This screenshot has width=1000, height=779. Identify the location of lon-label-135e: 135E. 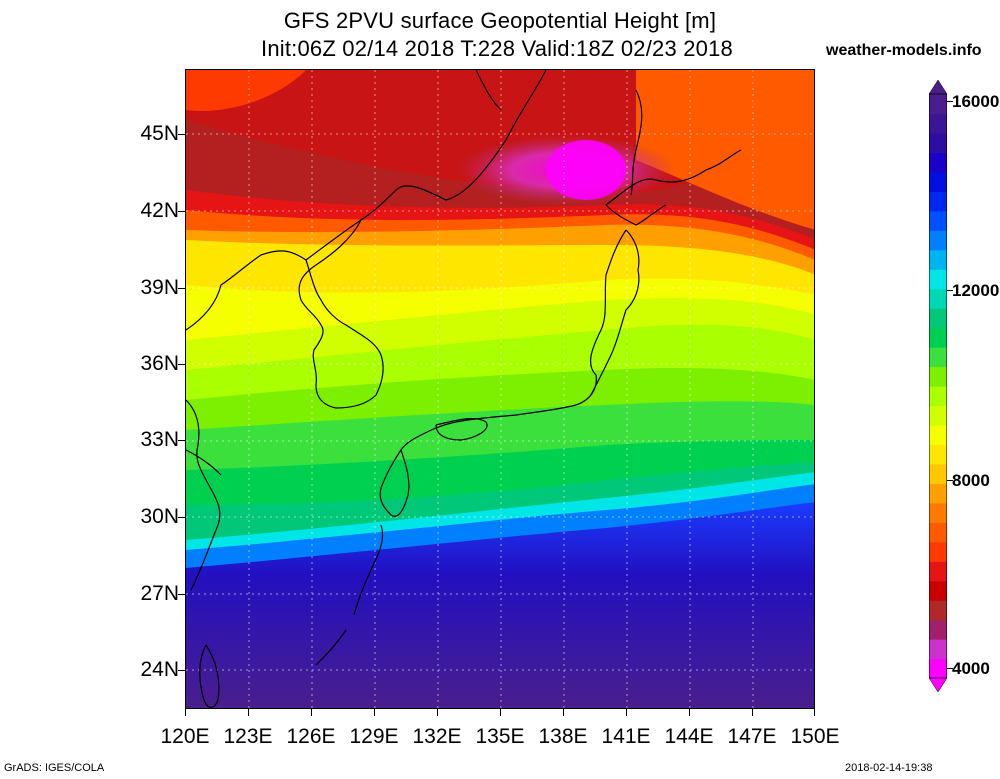
(500, 736).